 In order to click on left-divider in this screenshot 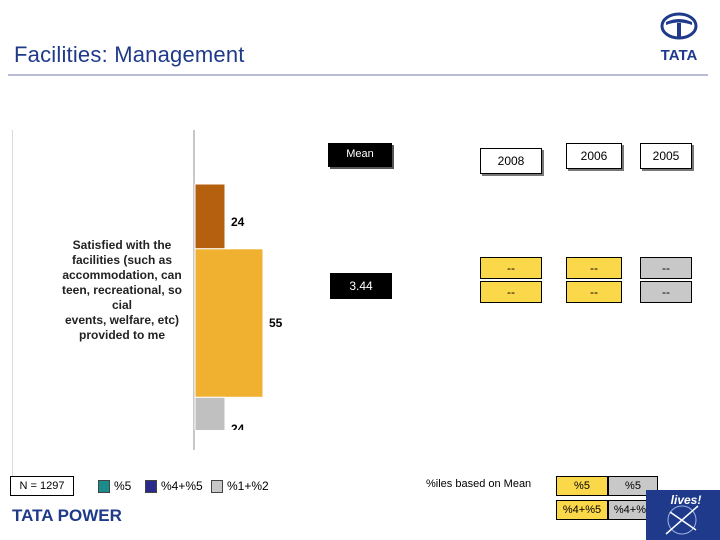, I will do `click(12, 310)`.